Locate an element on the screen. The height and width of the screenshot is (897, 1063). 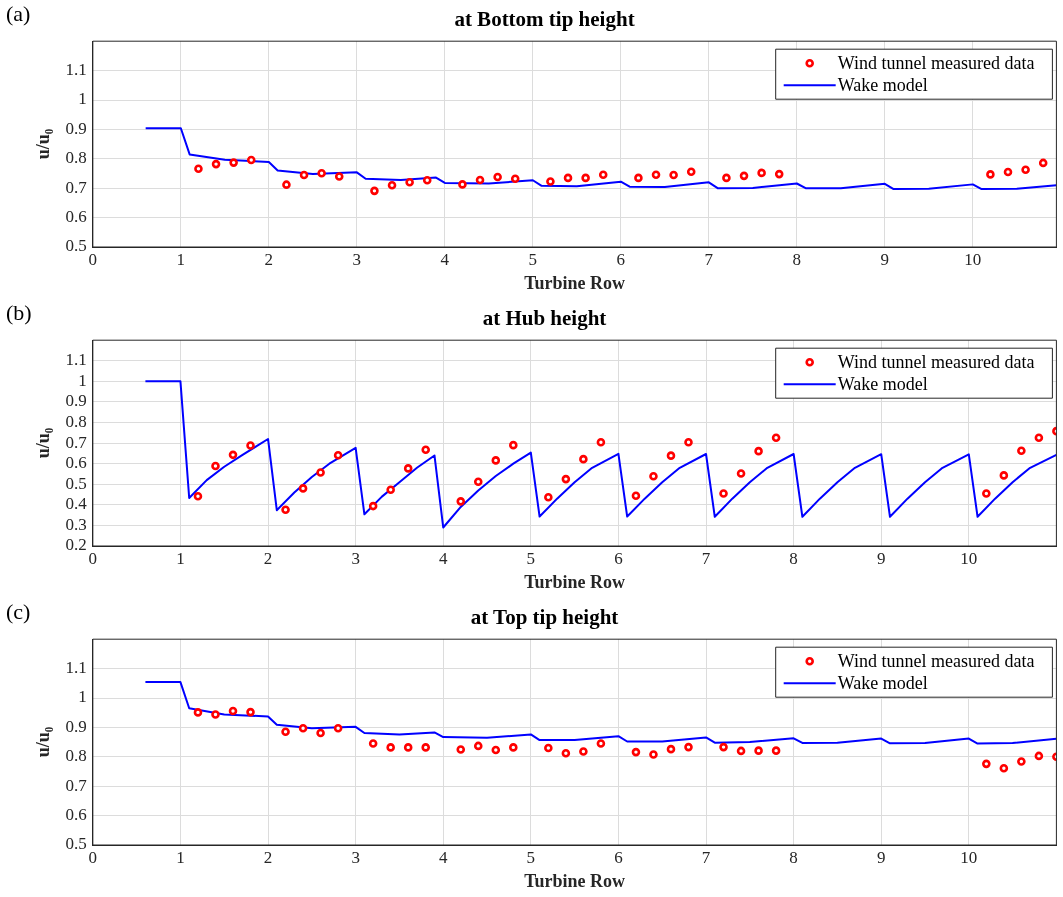
text: (a) is located at coordinates (18, 13).